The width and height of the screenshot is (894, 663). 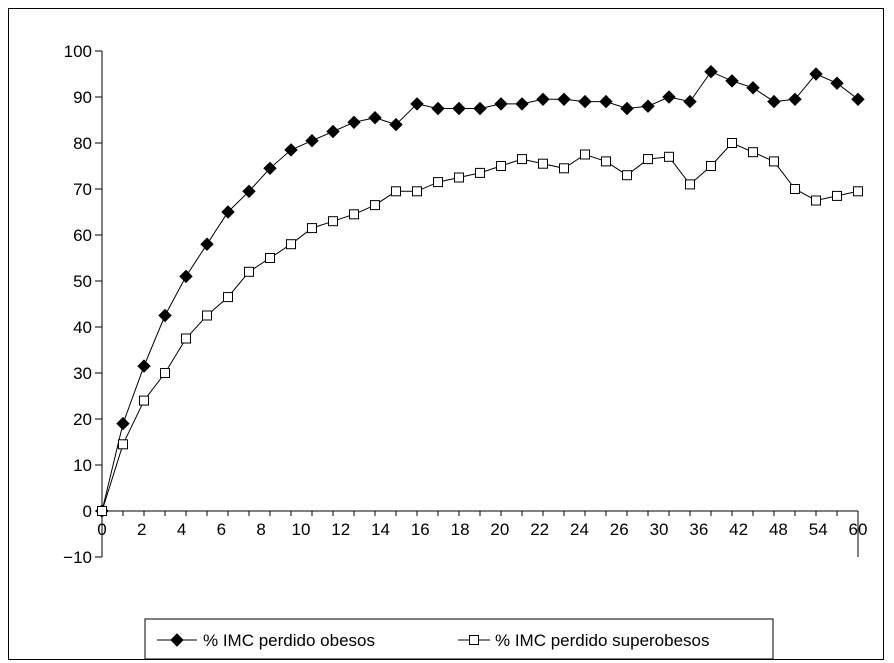 What do you see at coordinates (619, 529) in the screenshot?
I see `x-tick-label: 26` at bounding box center [619, 529].